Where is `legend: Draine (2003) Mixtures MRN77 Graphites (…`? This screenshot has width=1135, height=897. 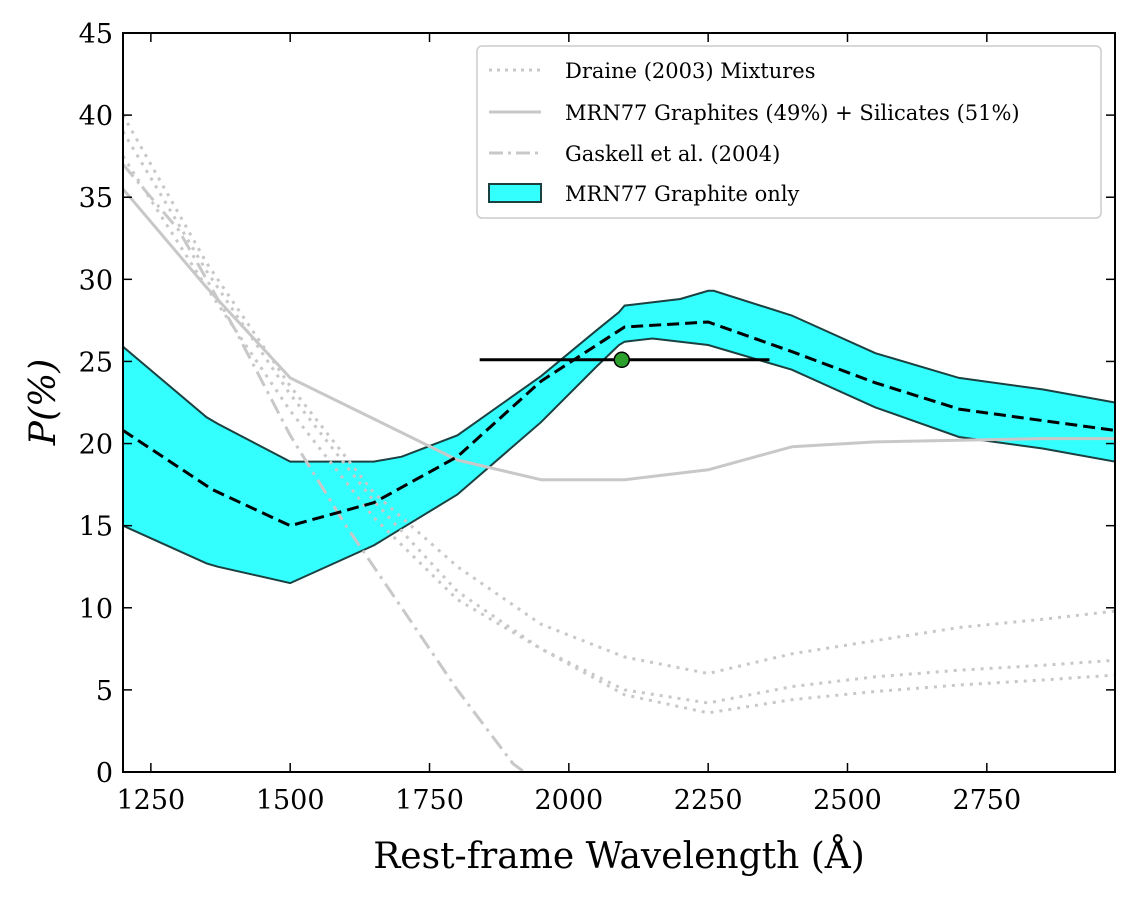
legend: Draine (2003) Mixtures MRN77 Graphites (… is located at coordinates (789, 132).